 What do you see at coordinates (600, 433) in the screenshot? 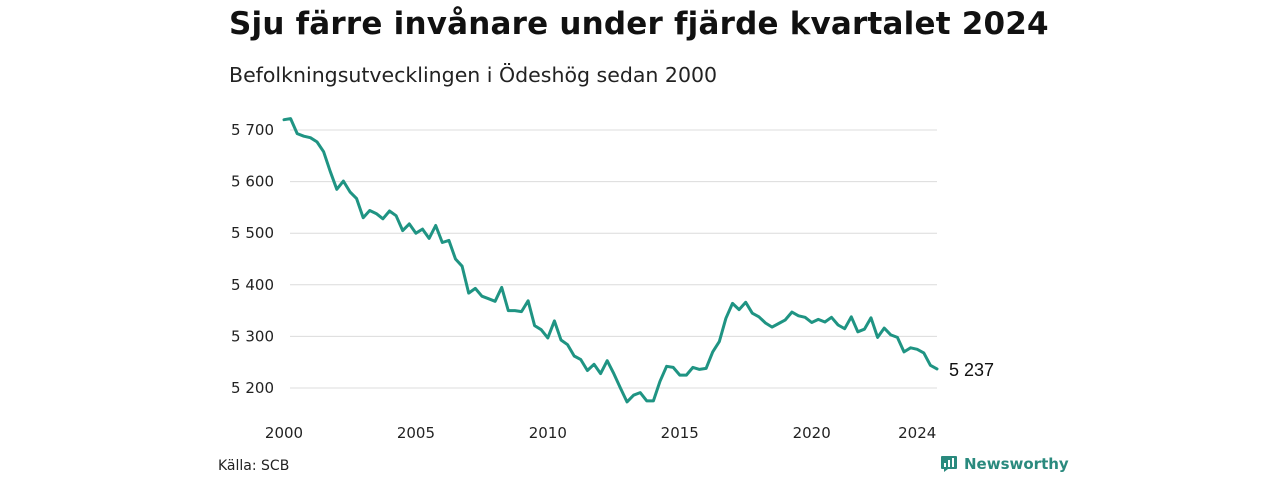
I see `x-axis-ticks: 2000 2005 2010 2015 2020 2024` at bounding box center [600, 433].